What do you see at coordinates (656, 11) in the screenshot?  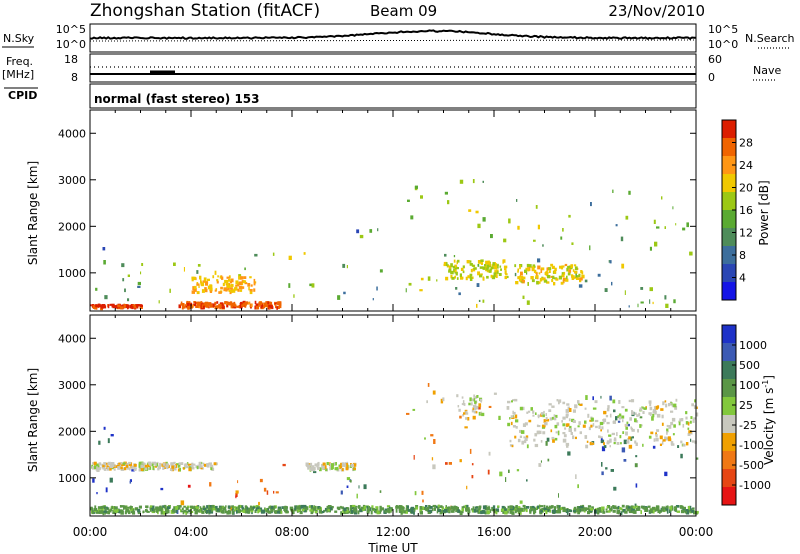 I see `date-label: 23/Nov/2010` at bounding box center [656, 11].